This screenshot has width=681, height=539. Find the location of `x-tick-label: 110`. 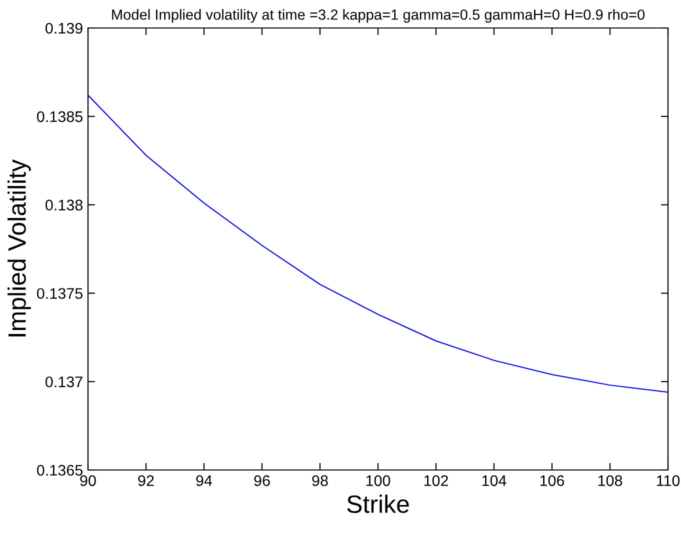

x-tick-label: 110 is located at coordinates (668, 480).